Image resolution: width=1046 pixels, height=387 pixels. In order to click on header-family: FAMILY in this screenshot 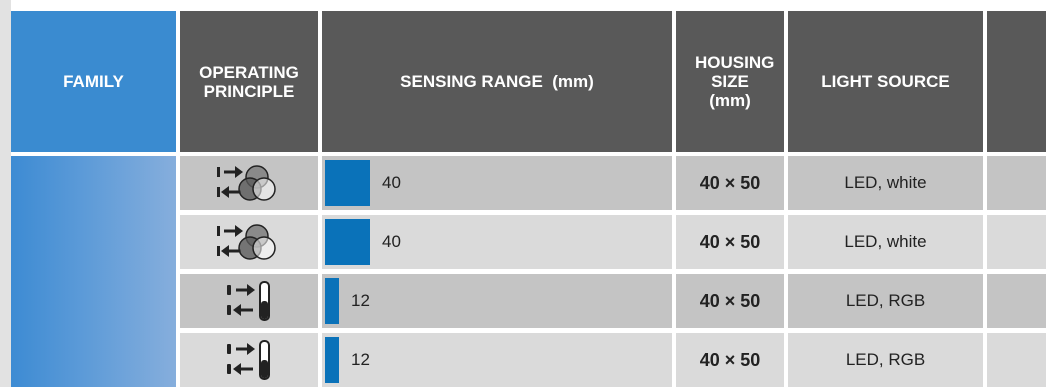, I will do `click(93, 81)`.